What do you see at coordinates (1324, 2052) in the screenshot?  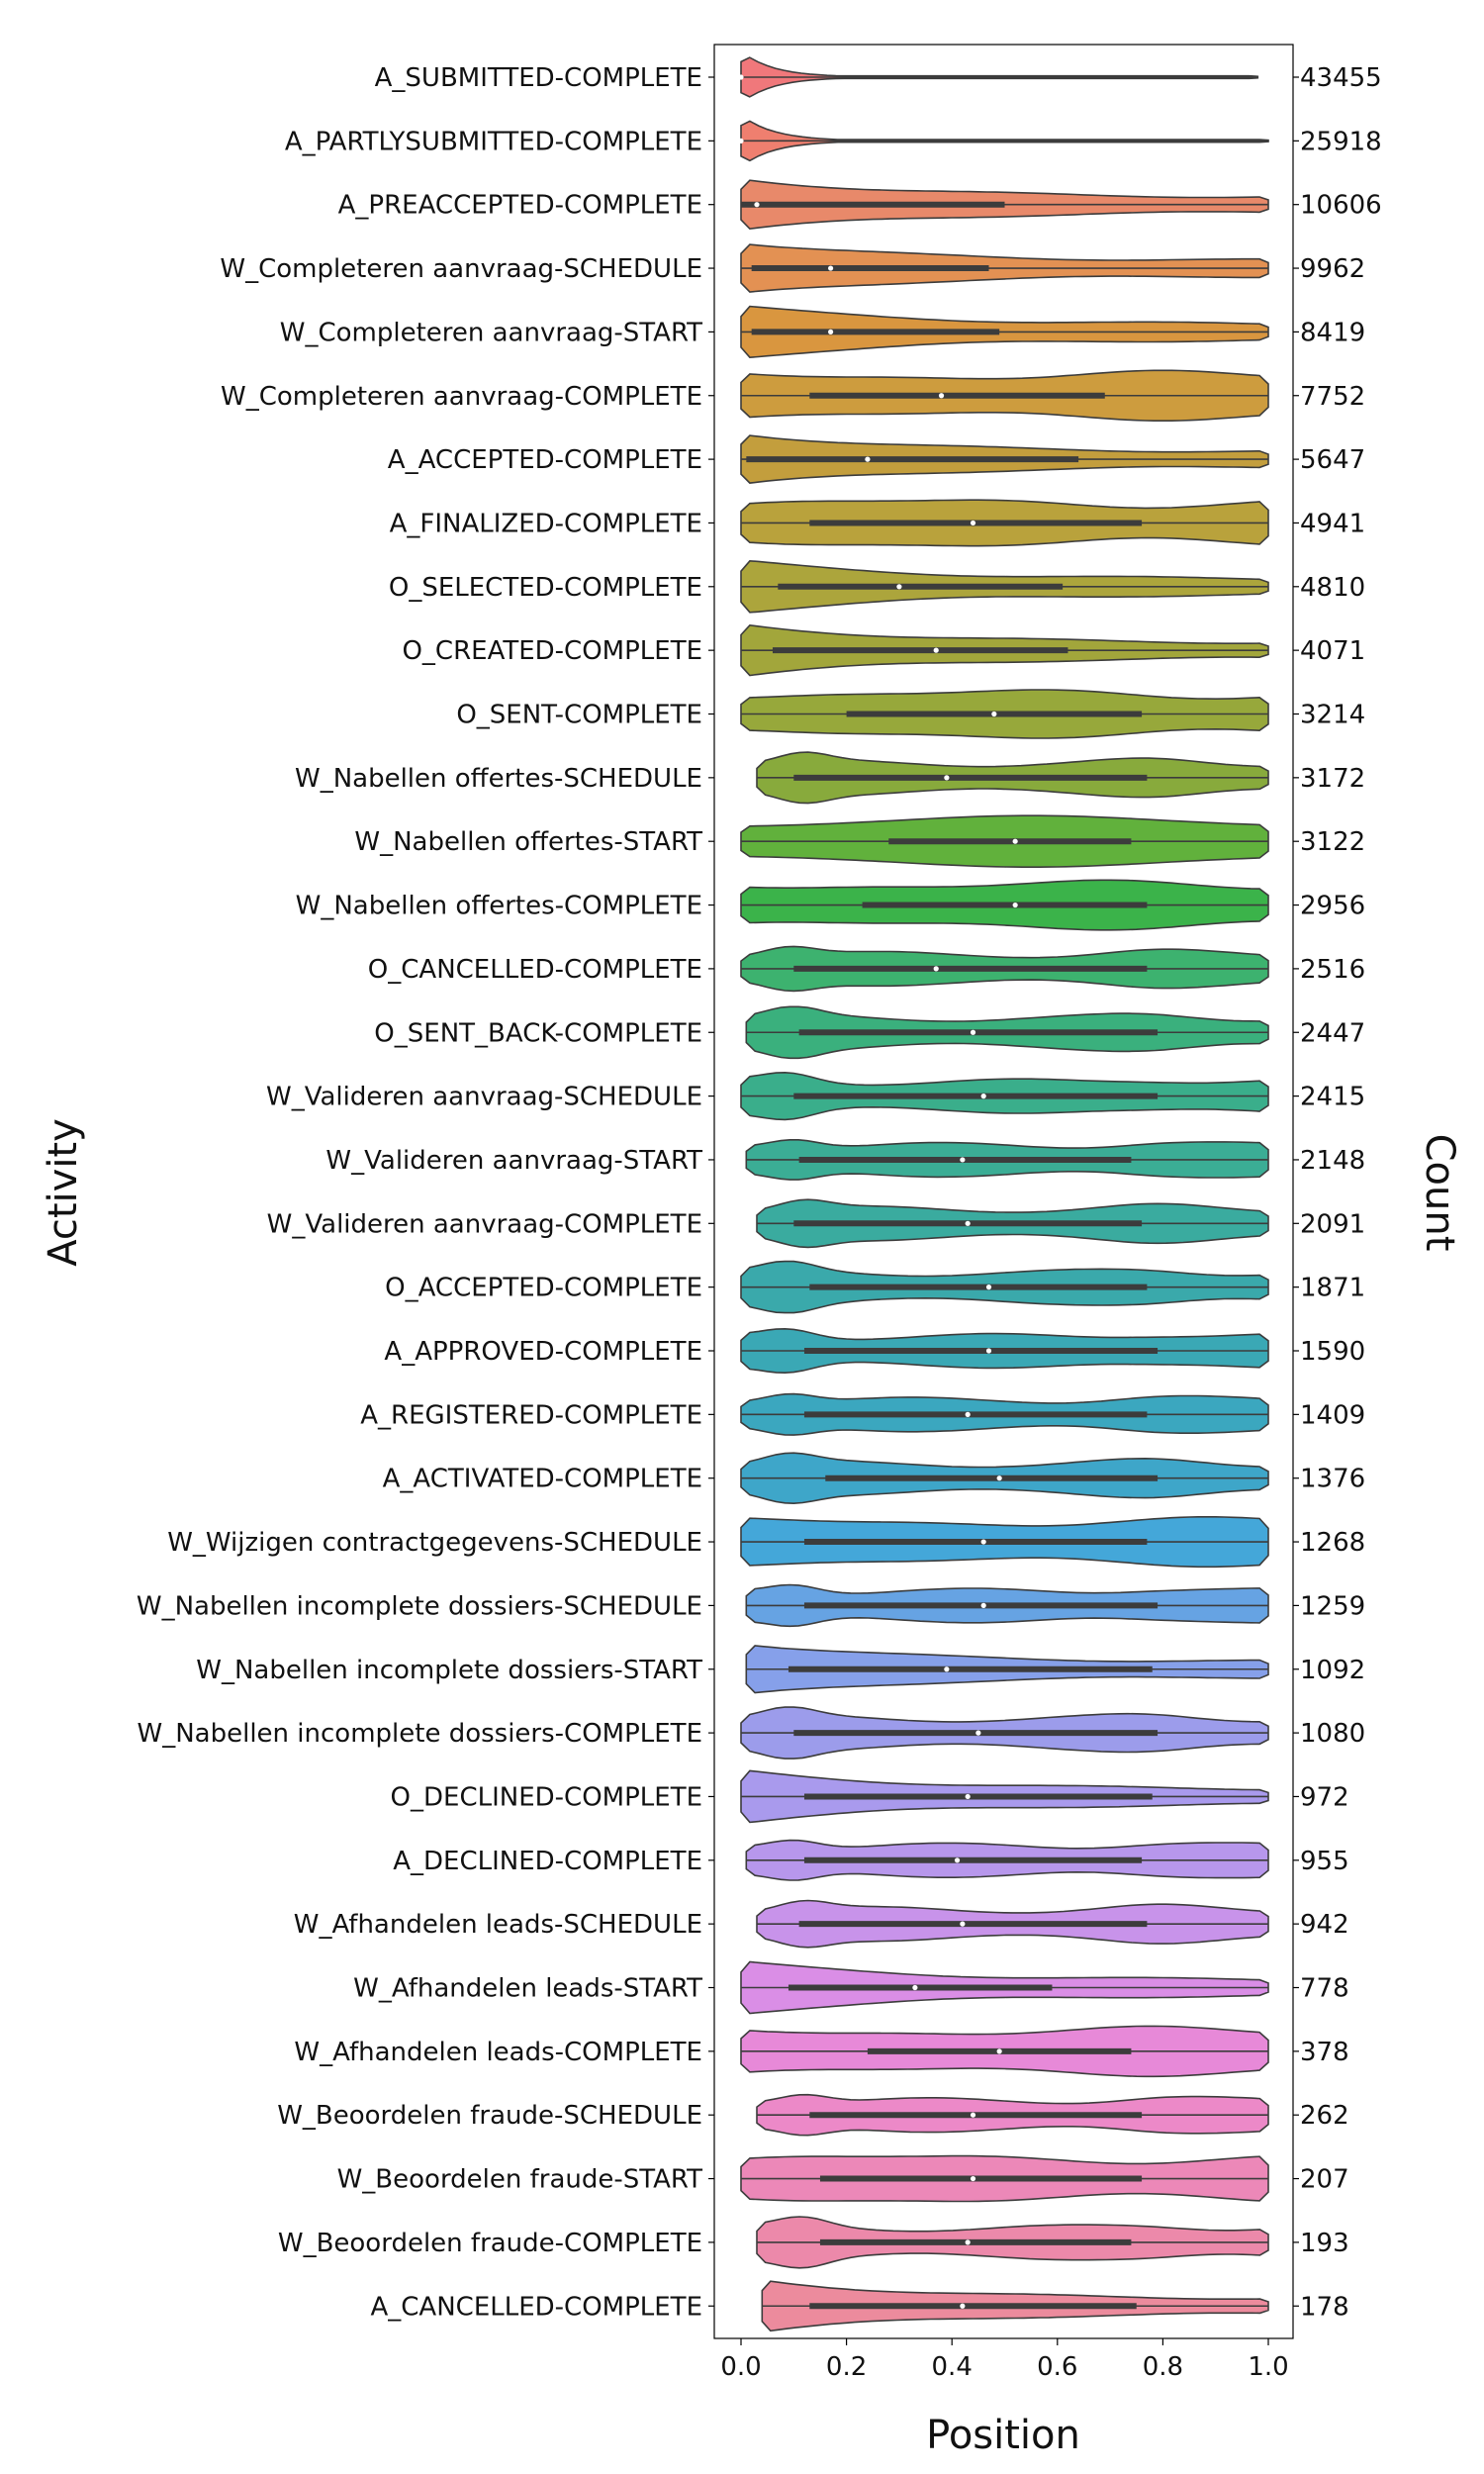 I see `count-label: 378` at bounding box center [1324, 2052].